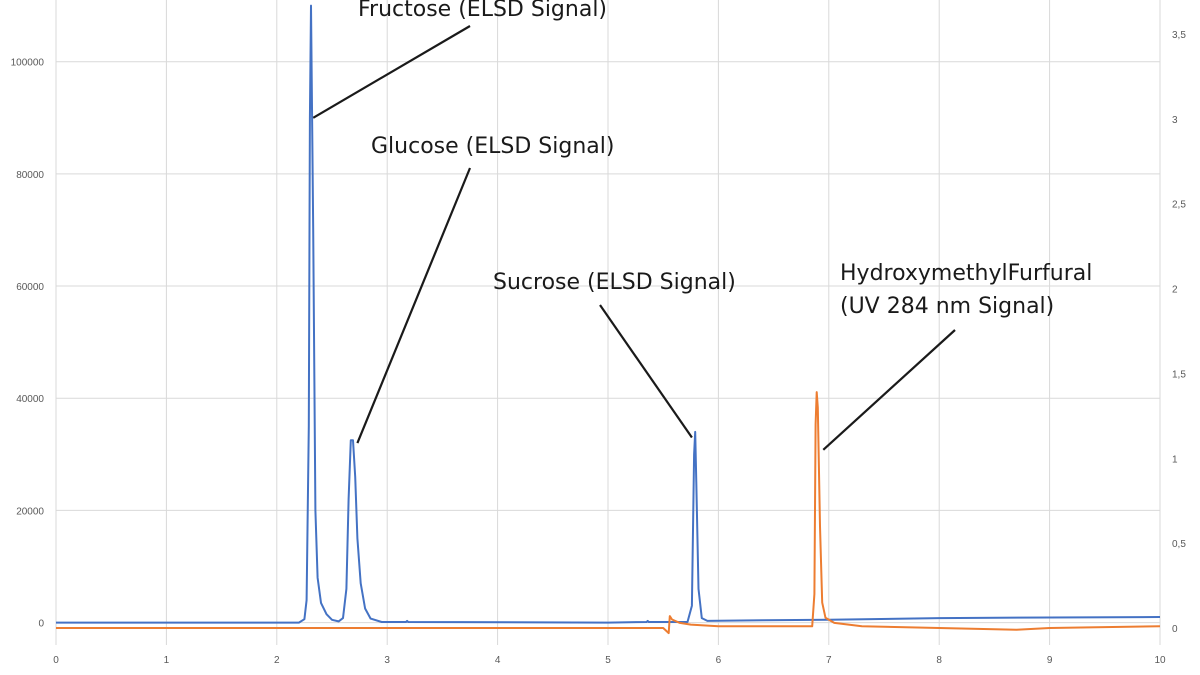 This screenshot has width=1200, height=675. I want to click on annotation: Sucrose (ELSD Signal), so click(614, 354).